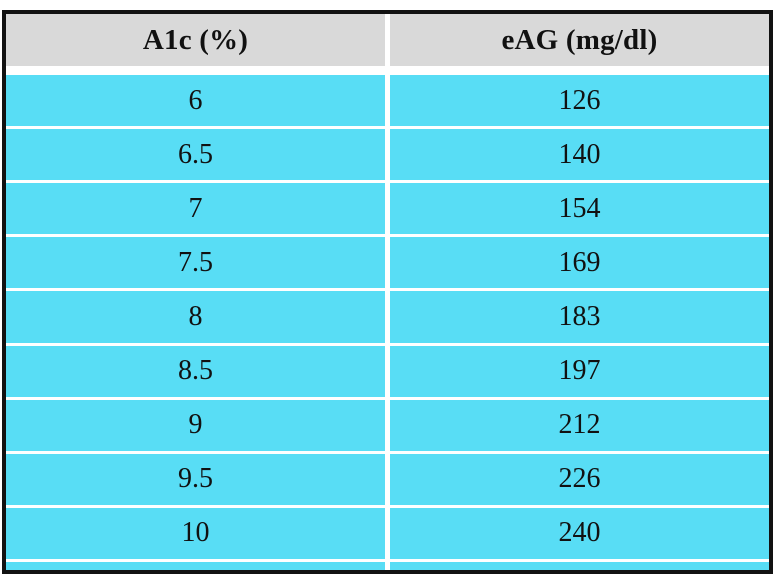 Image resolution: width=778 pixels, height=576 pixels. What do you see at coordinates (195, 155) in the screenshot?
I see `a1c-value-cell: 6.5` at bounding box center [195, 155].